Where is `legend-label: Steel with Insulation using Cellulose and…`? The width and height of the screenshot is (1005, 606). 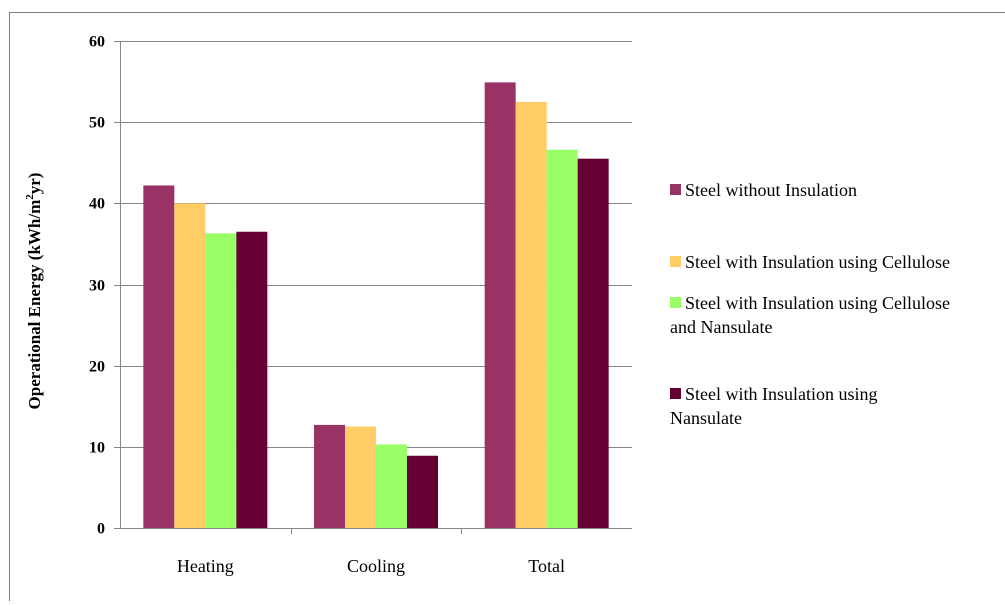
legend-label: Steel with Insulation using Cellulose and… is located at coordinates (810, 315).